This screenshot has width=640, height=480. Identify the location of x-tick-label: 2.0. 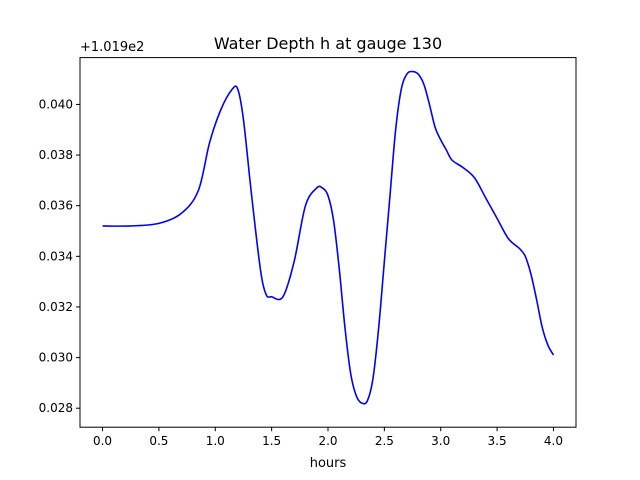
(327, 441).